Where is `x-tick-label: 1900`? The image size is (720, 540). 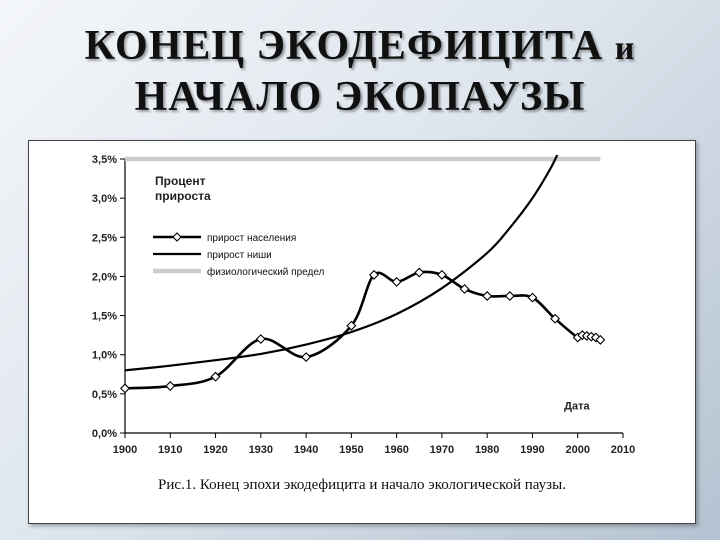 x-tick-label: 1900 is located at coordinates (125, 450).